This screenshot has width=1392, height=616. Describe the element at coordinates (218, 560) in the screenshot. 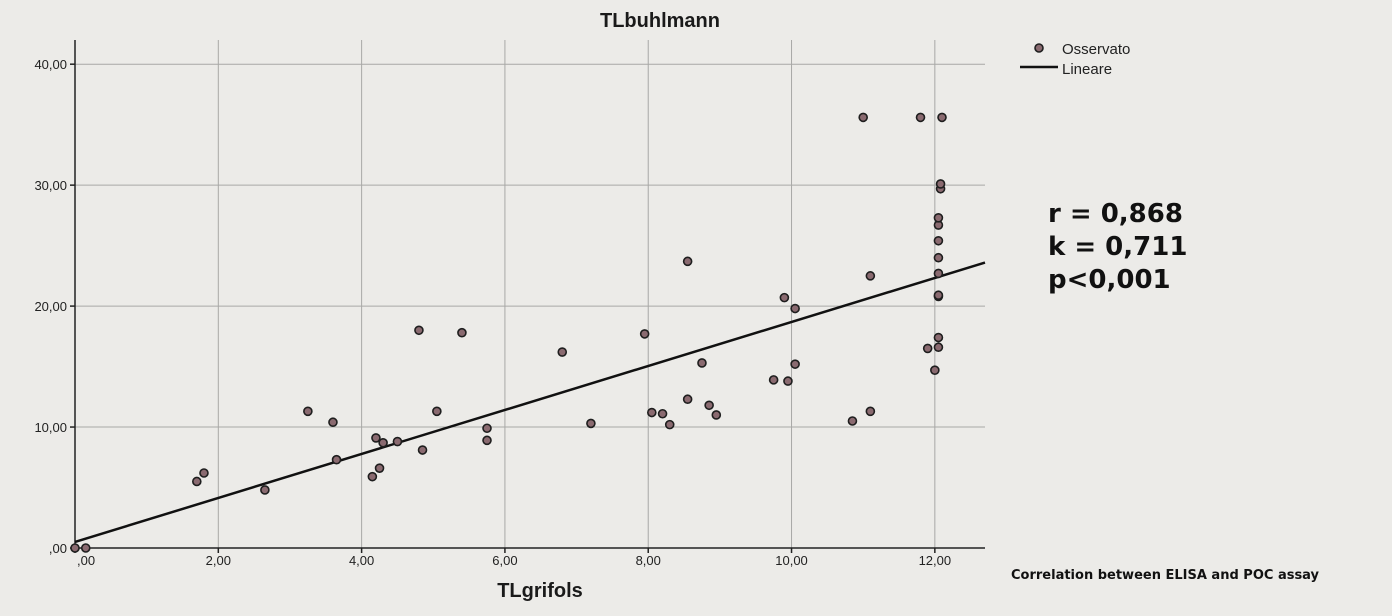

I see `x-tick-label: 2,00` at that location.